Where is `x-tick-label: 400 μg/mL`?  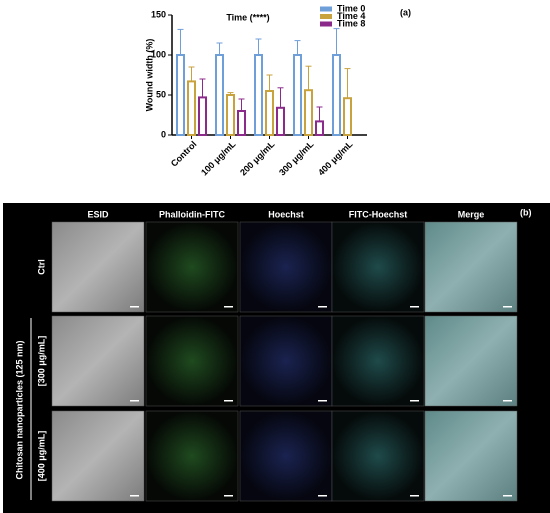 x-tick-label: 400 μg/mL is located at coordinates (335, 158).